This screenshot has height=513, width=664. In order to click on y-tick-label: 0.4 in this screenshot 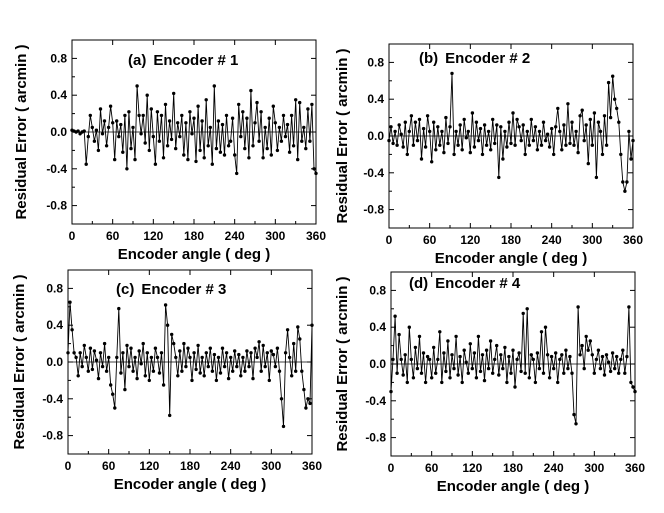, I will do `click(58, 95)`.